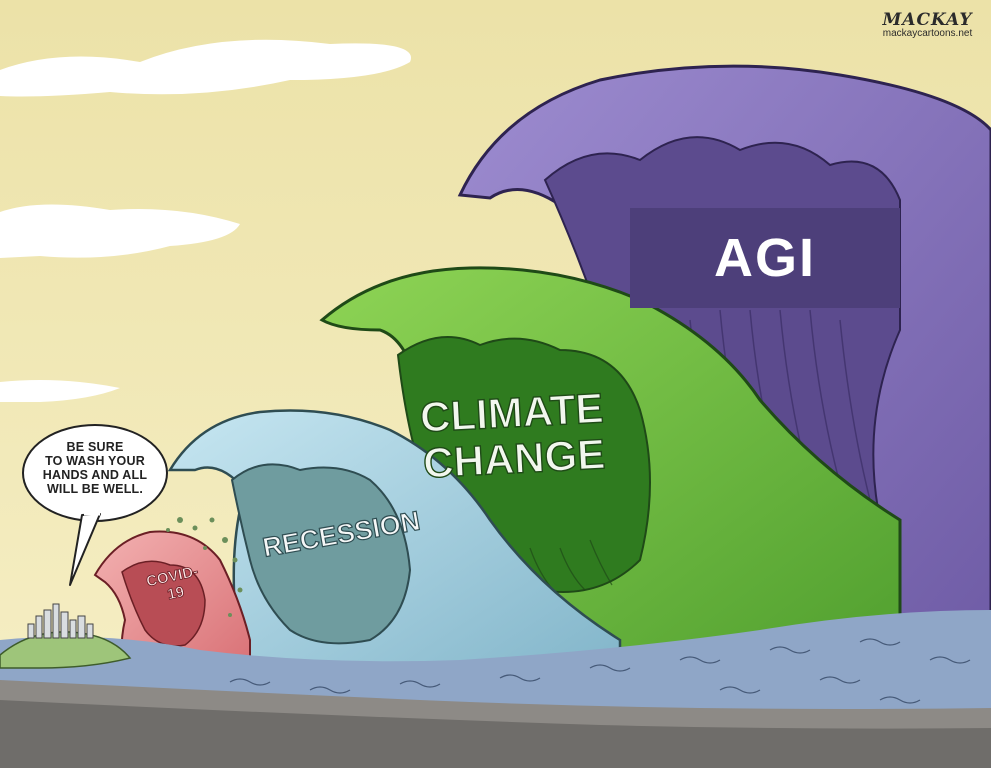 The width and height of the screenshot is (991, 768). I want to click on climate-change-label: CLIMATE CHANGE, so click(513, 436).